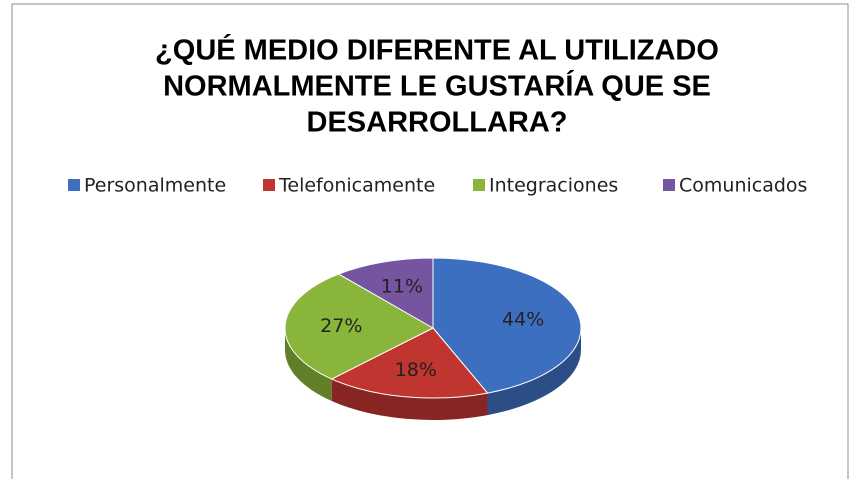 This screenshot has width=854, height=479. Describe the element at coordinates (523, 319) in the screenshot. I see `data-label: 44%` at that location.